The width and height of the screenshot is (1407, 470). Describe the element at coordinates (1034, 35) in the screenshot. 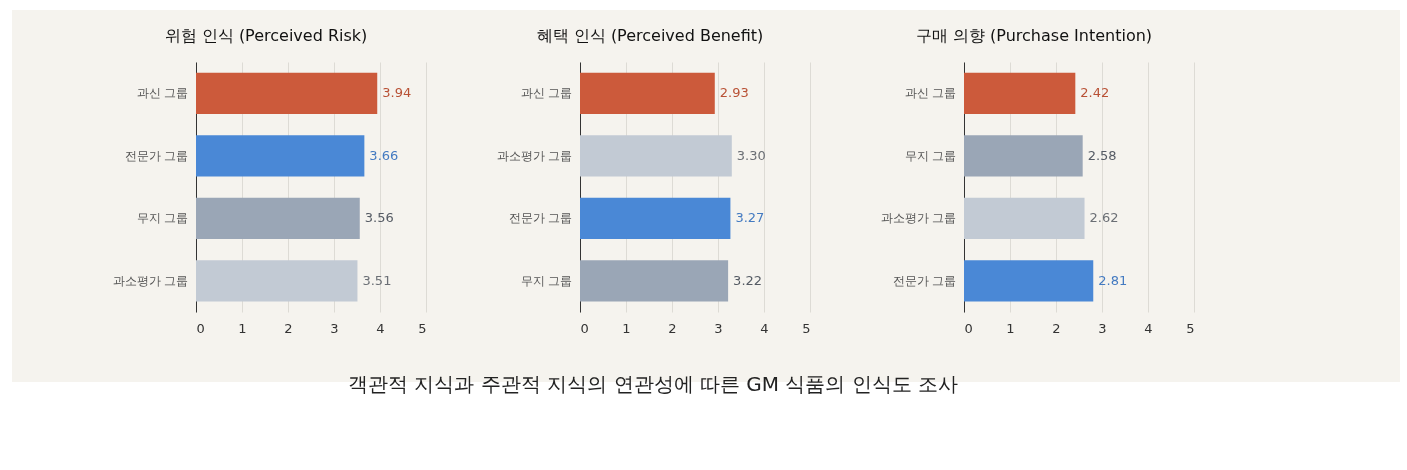

I see `chart-title: 구매 의향 (Purchase Intention)` at that location.